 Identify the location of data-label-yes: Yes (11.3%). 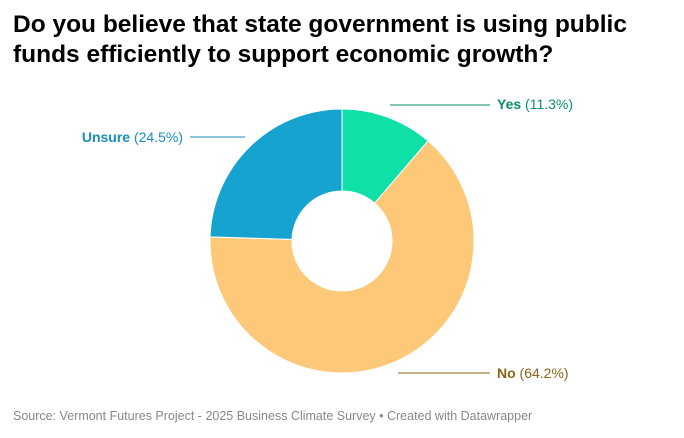
(535, 104).